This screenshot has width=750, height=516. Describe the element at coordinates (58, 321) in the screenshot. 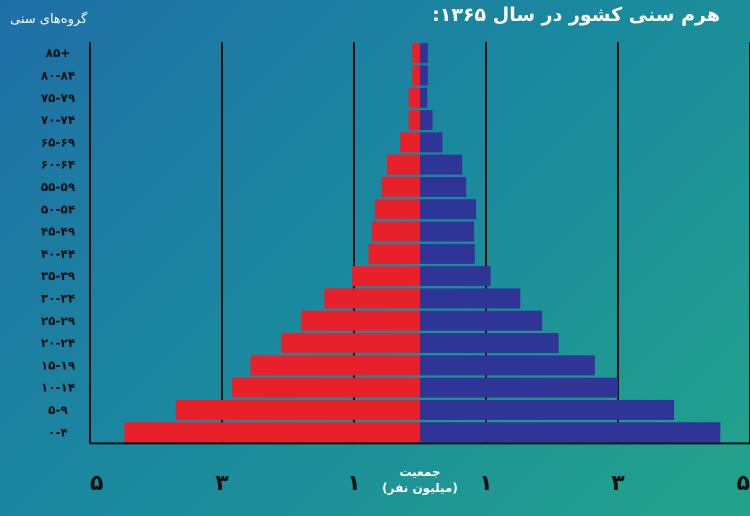

I see `category-label-12: ۲۵-۲۹` at that location.